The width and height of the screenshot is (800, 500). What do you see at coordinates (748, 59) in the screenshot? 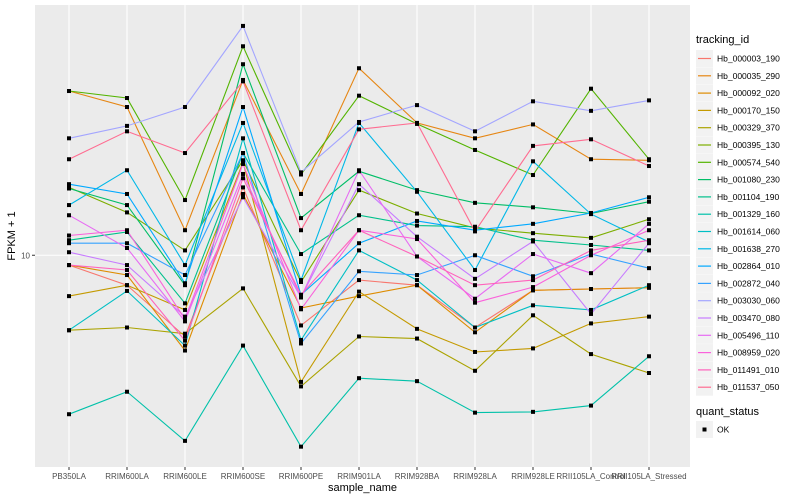
I see `legend-label: Hb_000003_190` at bounding box center [748, 59].